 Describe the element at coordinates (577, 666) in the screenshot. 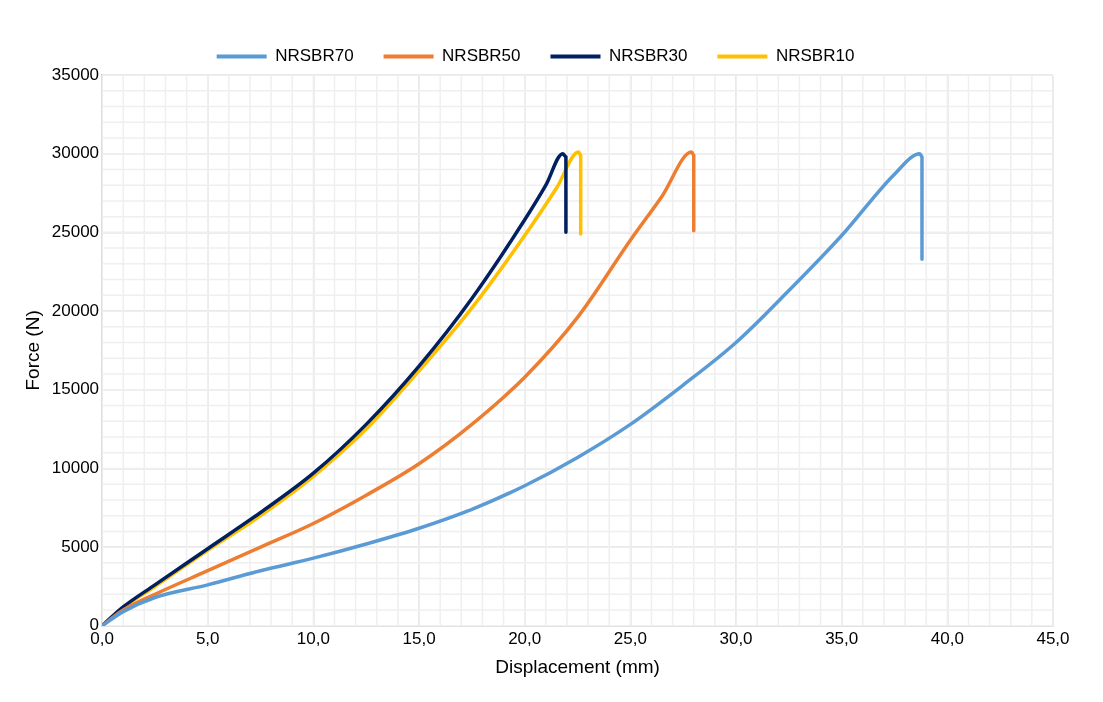

I see `x-axis-title: Displacement (mm)` at that location.